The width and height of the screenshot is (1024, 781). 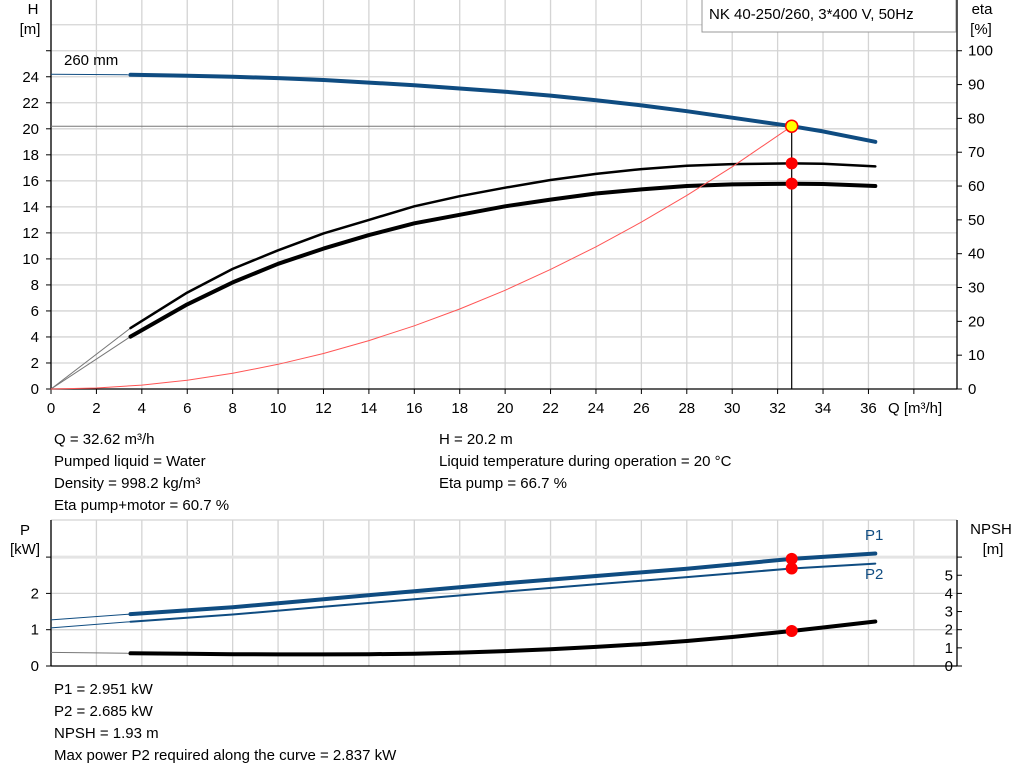 I want to click on npsh-tick-label: 2, so click(x=949, y=630).